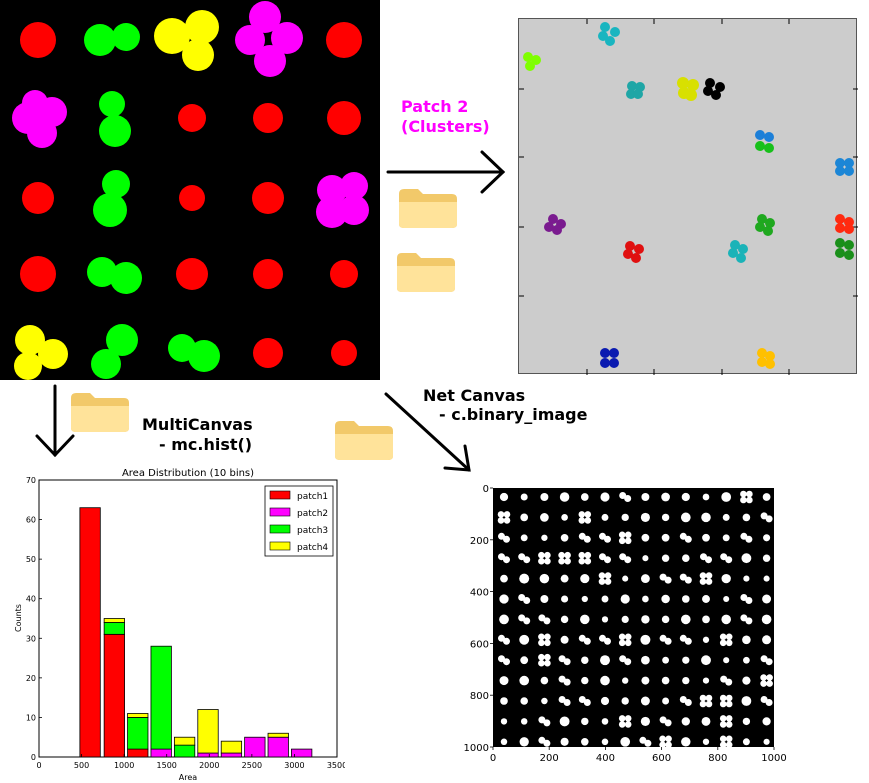 This screenshot has height=783, width=869. What do you see at coordinates (138, 733) in the screenshot?
I see `histogram-bar-patch3` at bounding box center [138, 733].